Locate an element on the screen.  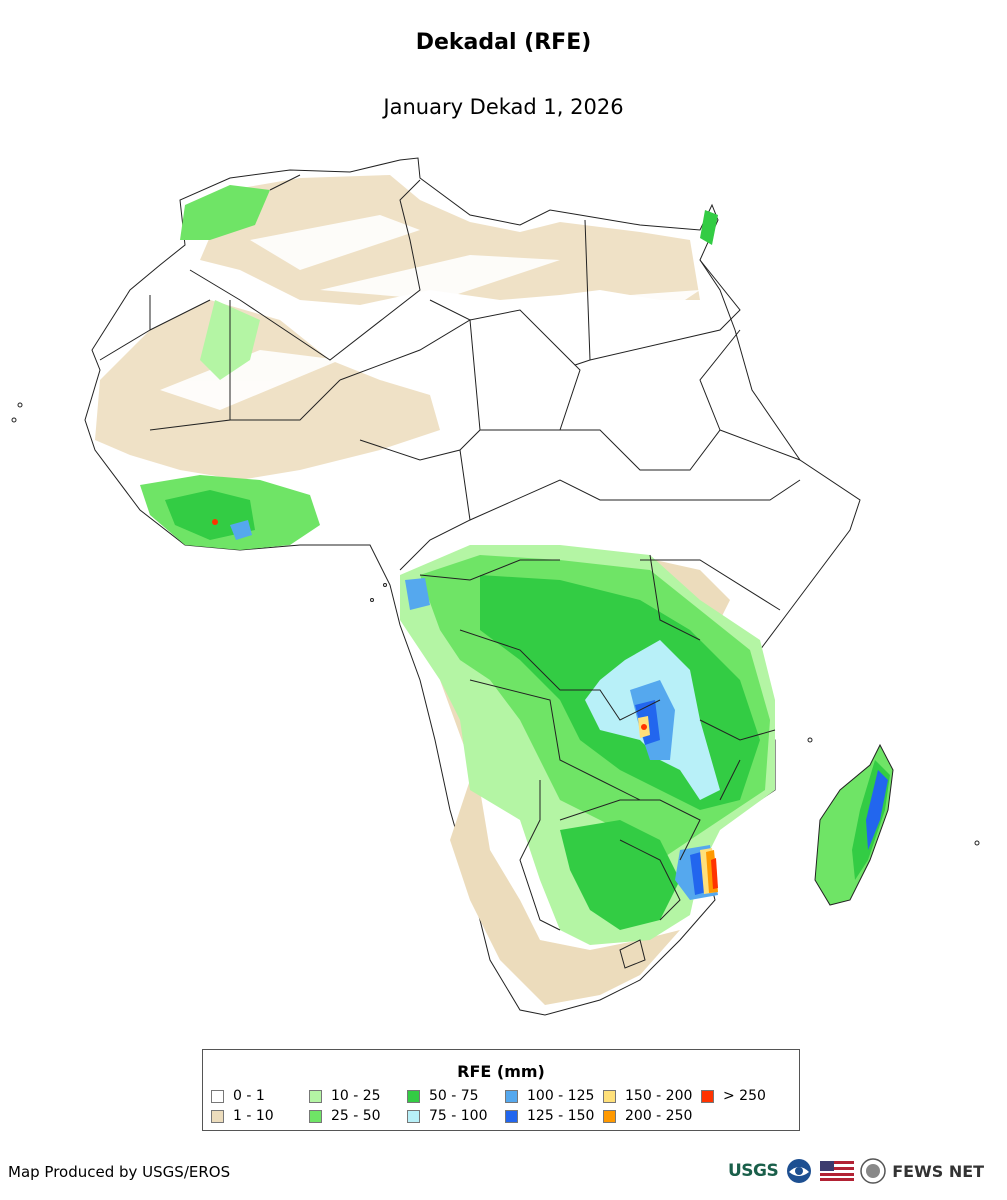
legend-label: > 250 is located at coordinates (744, 1096).